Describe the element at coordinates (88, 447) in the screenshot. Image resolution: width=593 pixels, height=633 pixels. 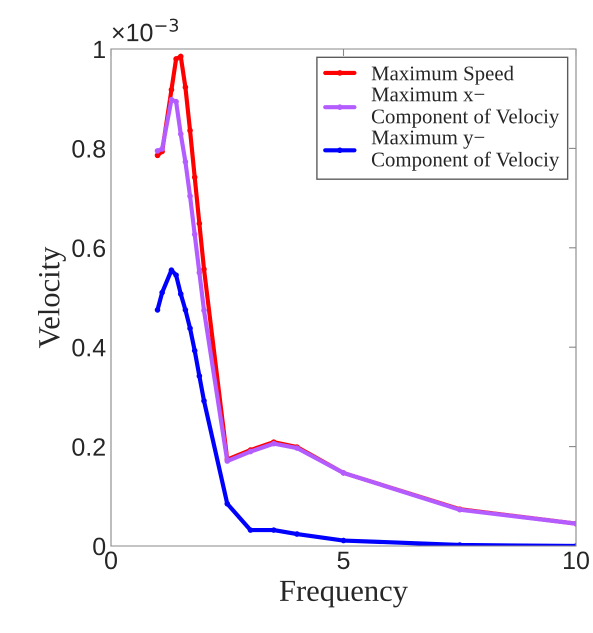
I see `y-tick-label: 0.2` at that location.